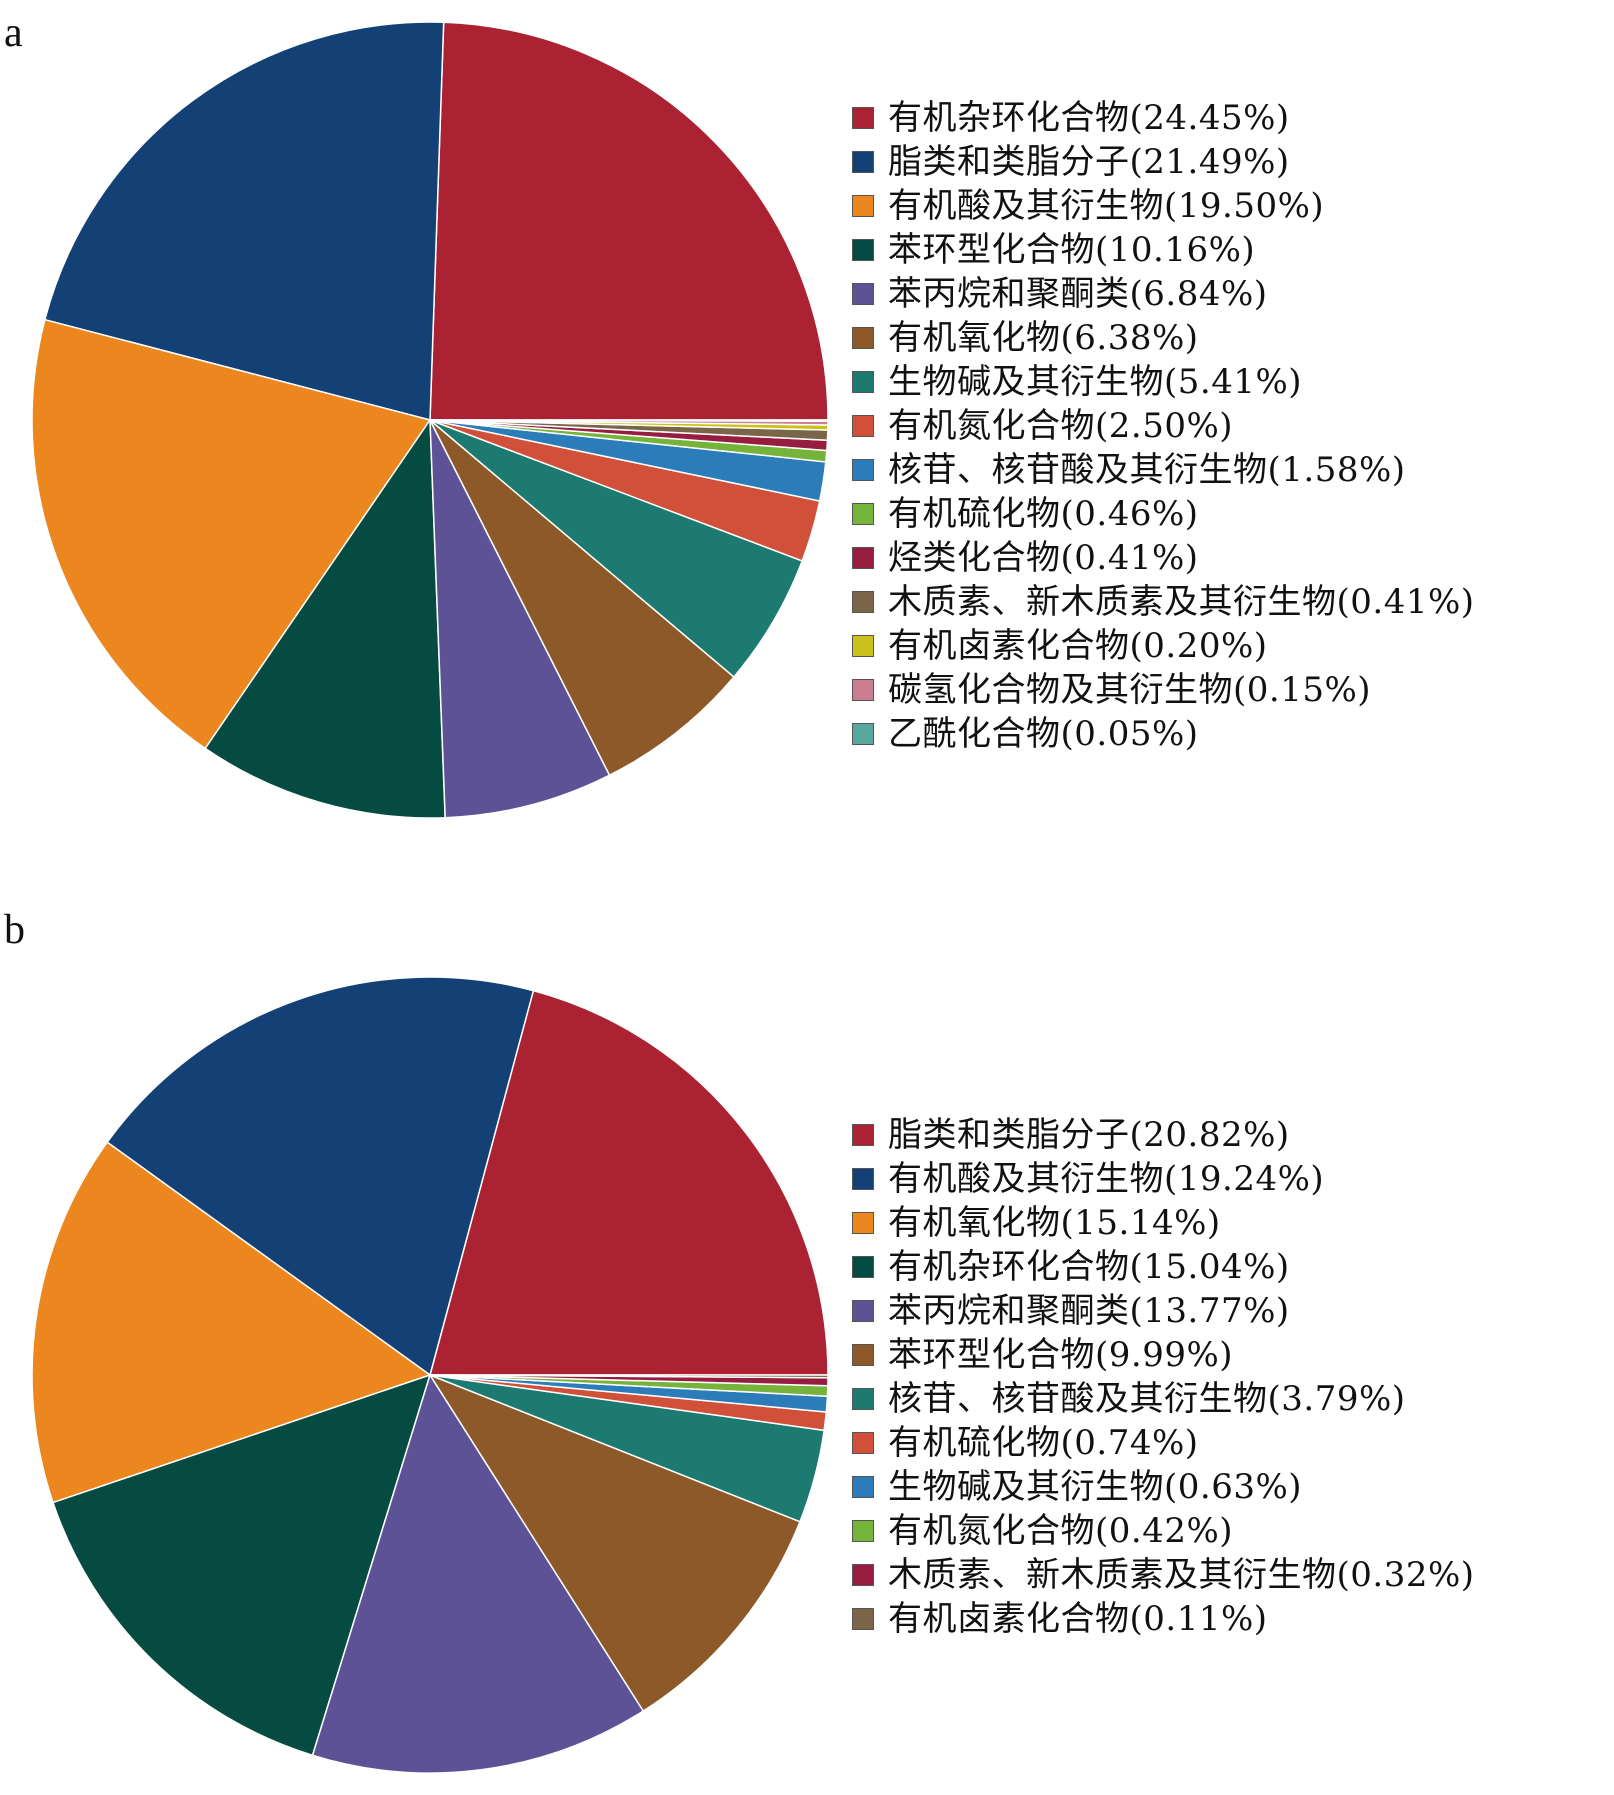 Image resolution: width=1614 pixels, height=1795 pixels. I want to click on legend-item: 碳氢化合物及其衍生物(0.15%), so click(1163, 690).